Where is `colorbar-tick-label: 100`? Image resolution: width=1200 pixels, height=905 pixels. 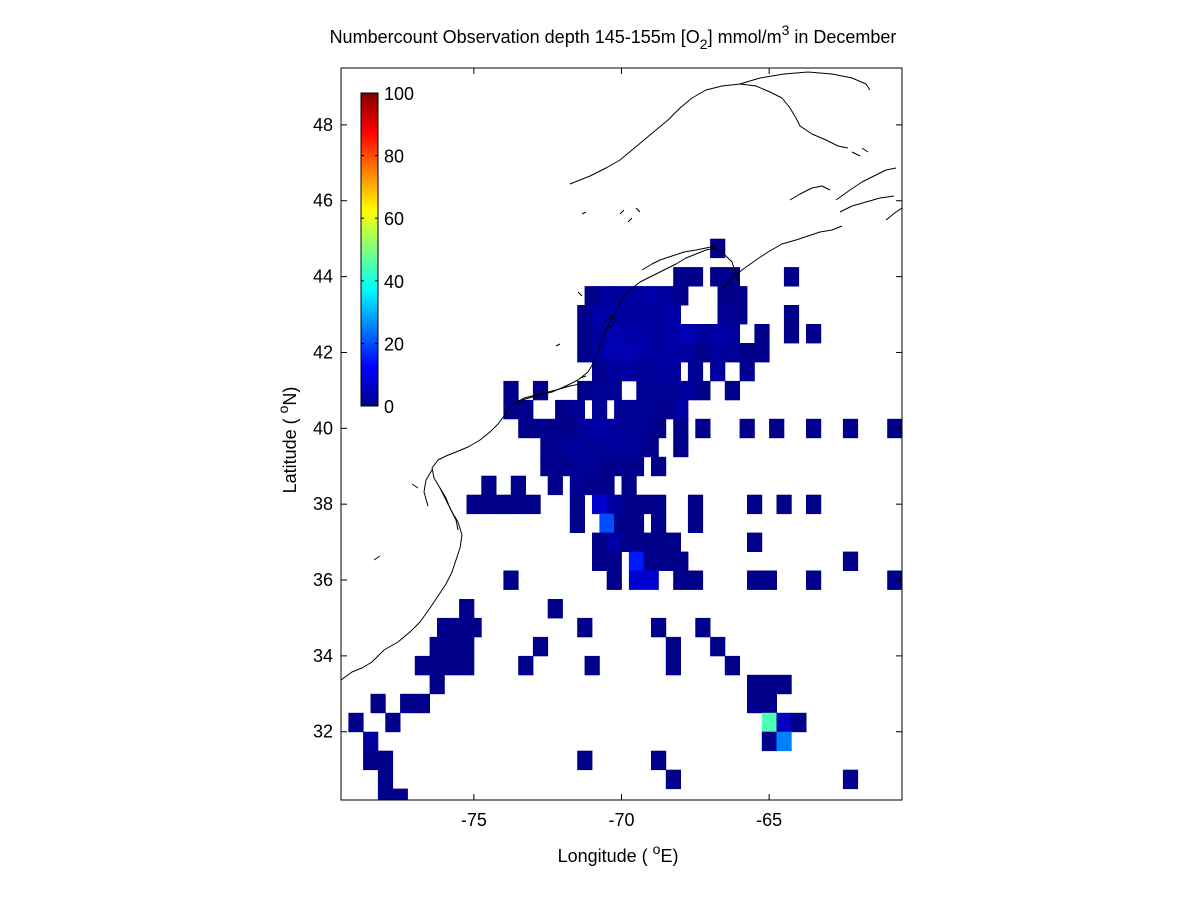
colorbar-tick-label: 100 is located at coordinates (399, 94).